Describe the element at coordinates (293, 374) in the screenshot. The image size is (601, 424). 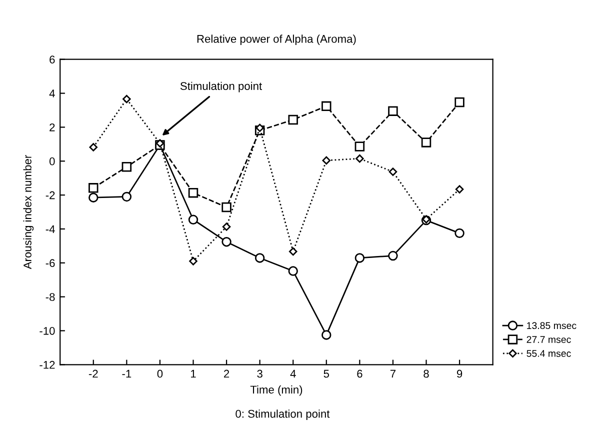
I see `x-tick-label: 4` at that location.